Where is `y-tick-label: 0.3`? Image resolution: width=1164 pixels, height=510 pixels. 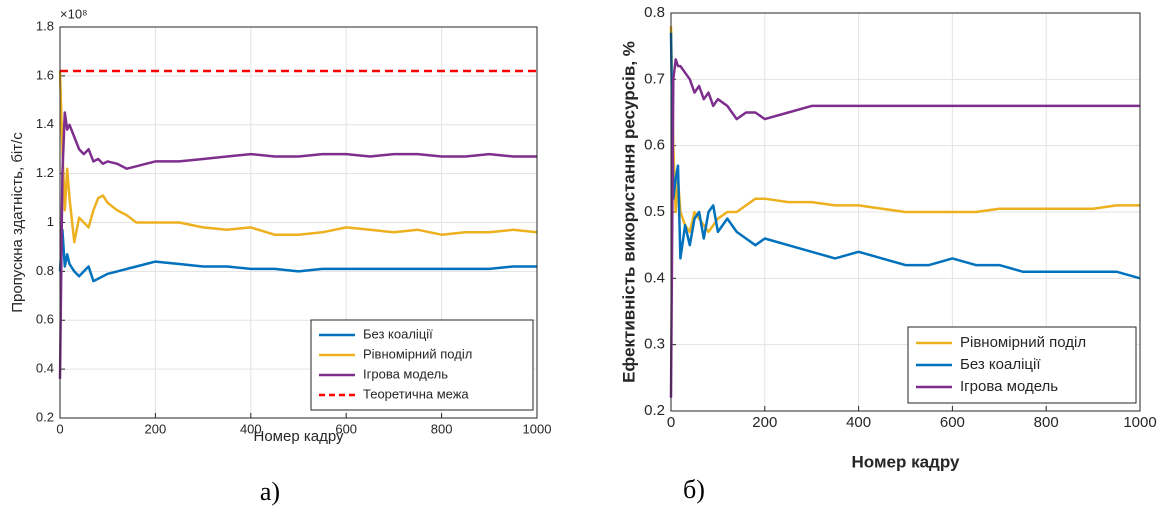 y-tick-label: 0.3 is located at coordinates (654, 344).